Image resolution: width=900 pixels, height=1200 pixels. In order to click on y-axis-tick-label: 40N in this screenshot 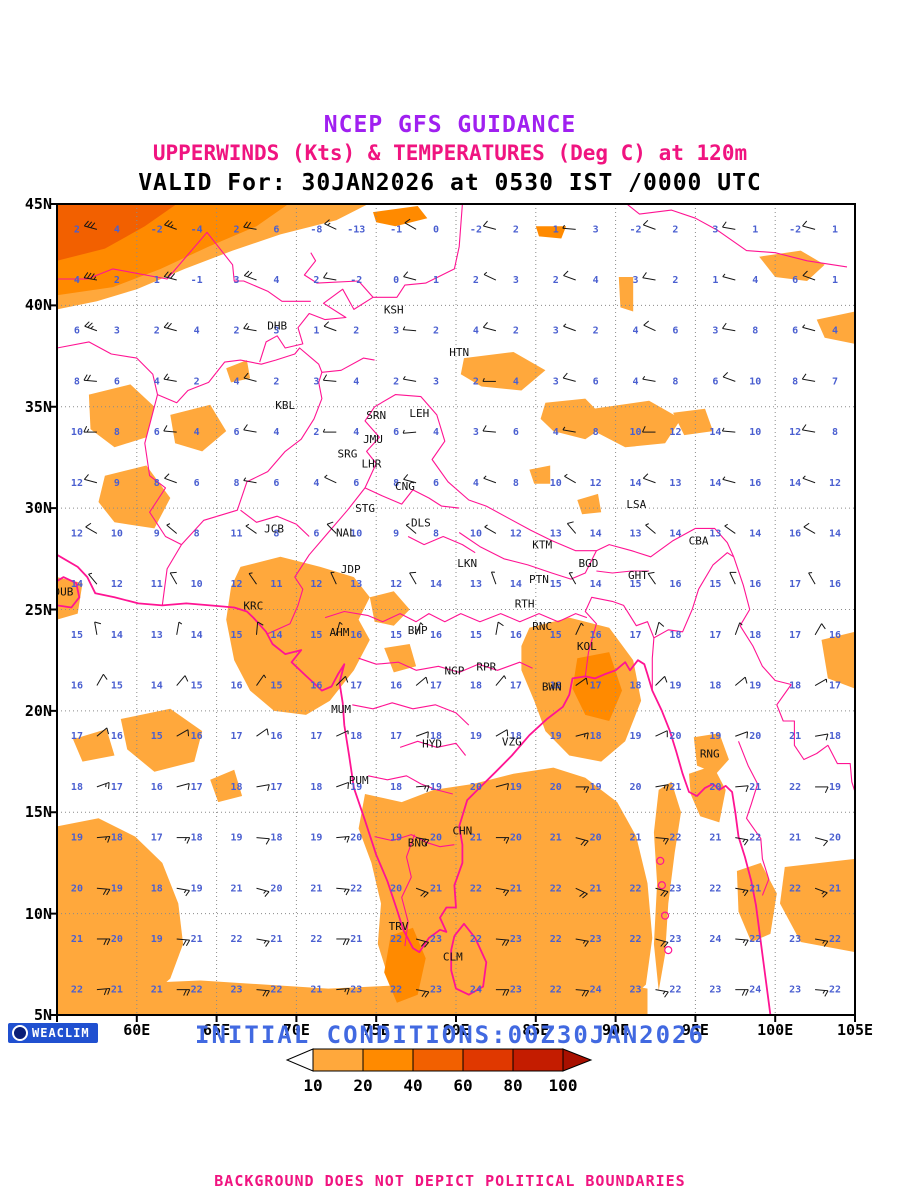, I will do `click(38, 305)`.